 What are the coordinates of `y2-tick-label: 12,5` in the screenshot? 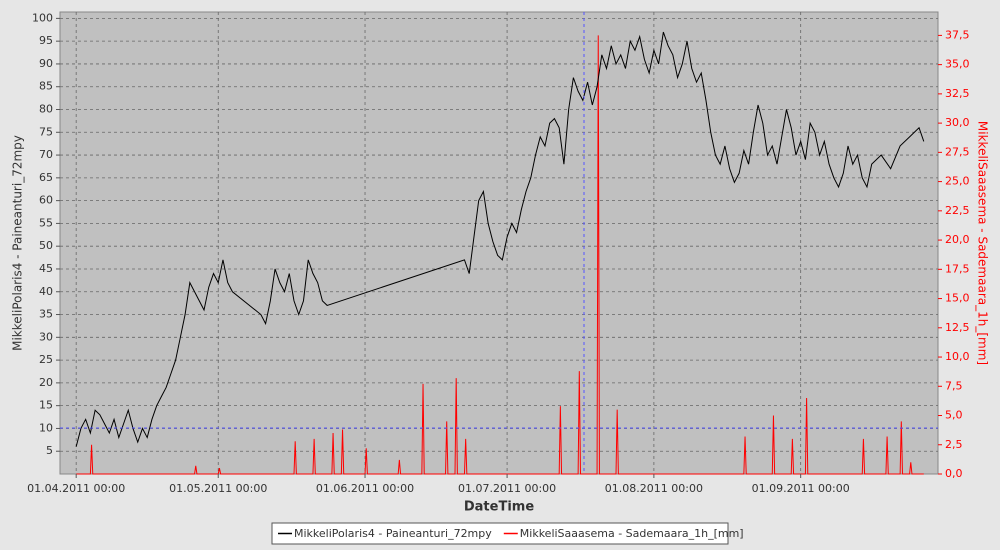 It's located at (957, 327).